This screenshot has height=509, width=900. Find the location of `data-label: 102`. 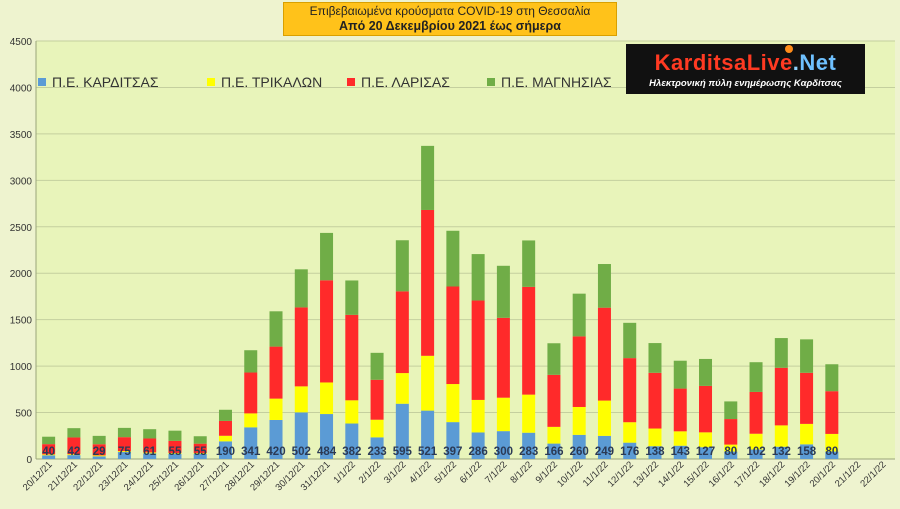

data-label: 102 is located at coordinates (755, 452).